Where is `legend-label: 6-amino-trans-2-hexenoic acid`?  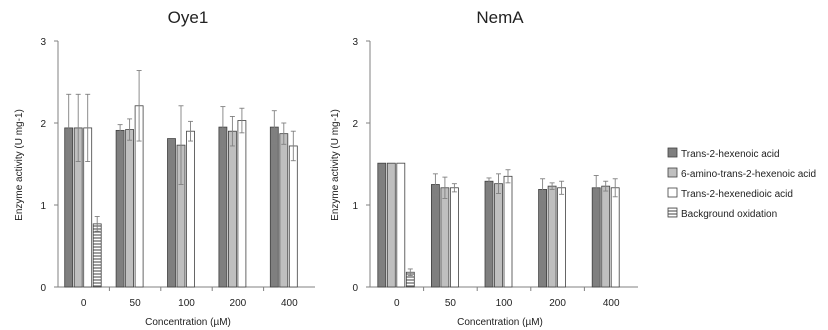 legend-label: 6-amino-trans-2-hexenoic acid is located at coordinates (748, 174).